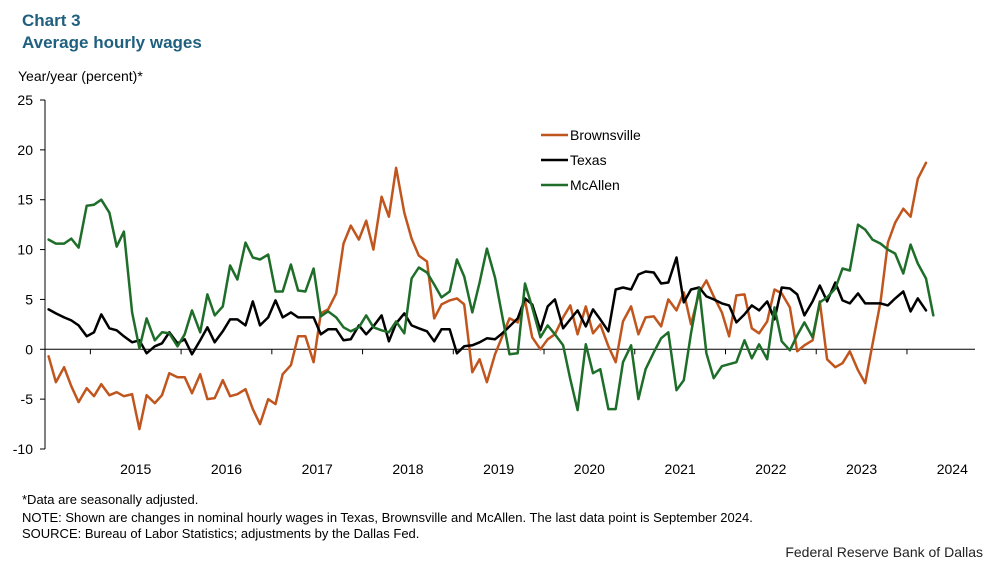  I want to click on y-tick-label: -10, so click(23, 449).